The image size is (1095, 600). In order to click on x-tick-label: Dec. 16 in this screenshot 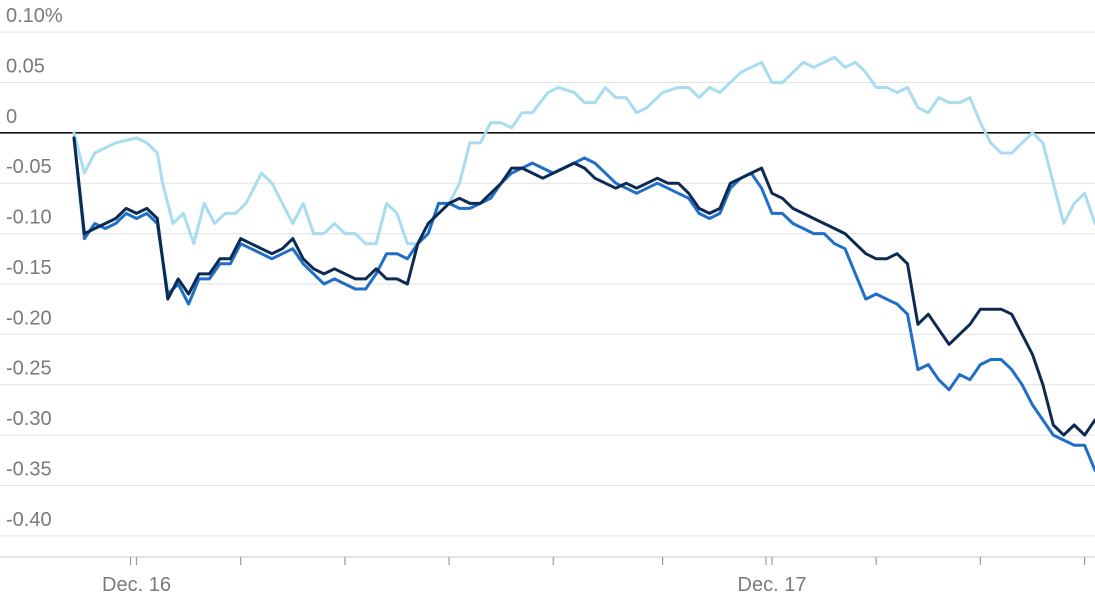, I will do `click(136, 585)`.